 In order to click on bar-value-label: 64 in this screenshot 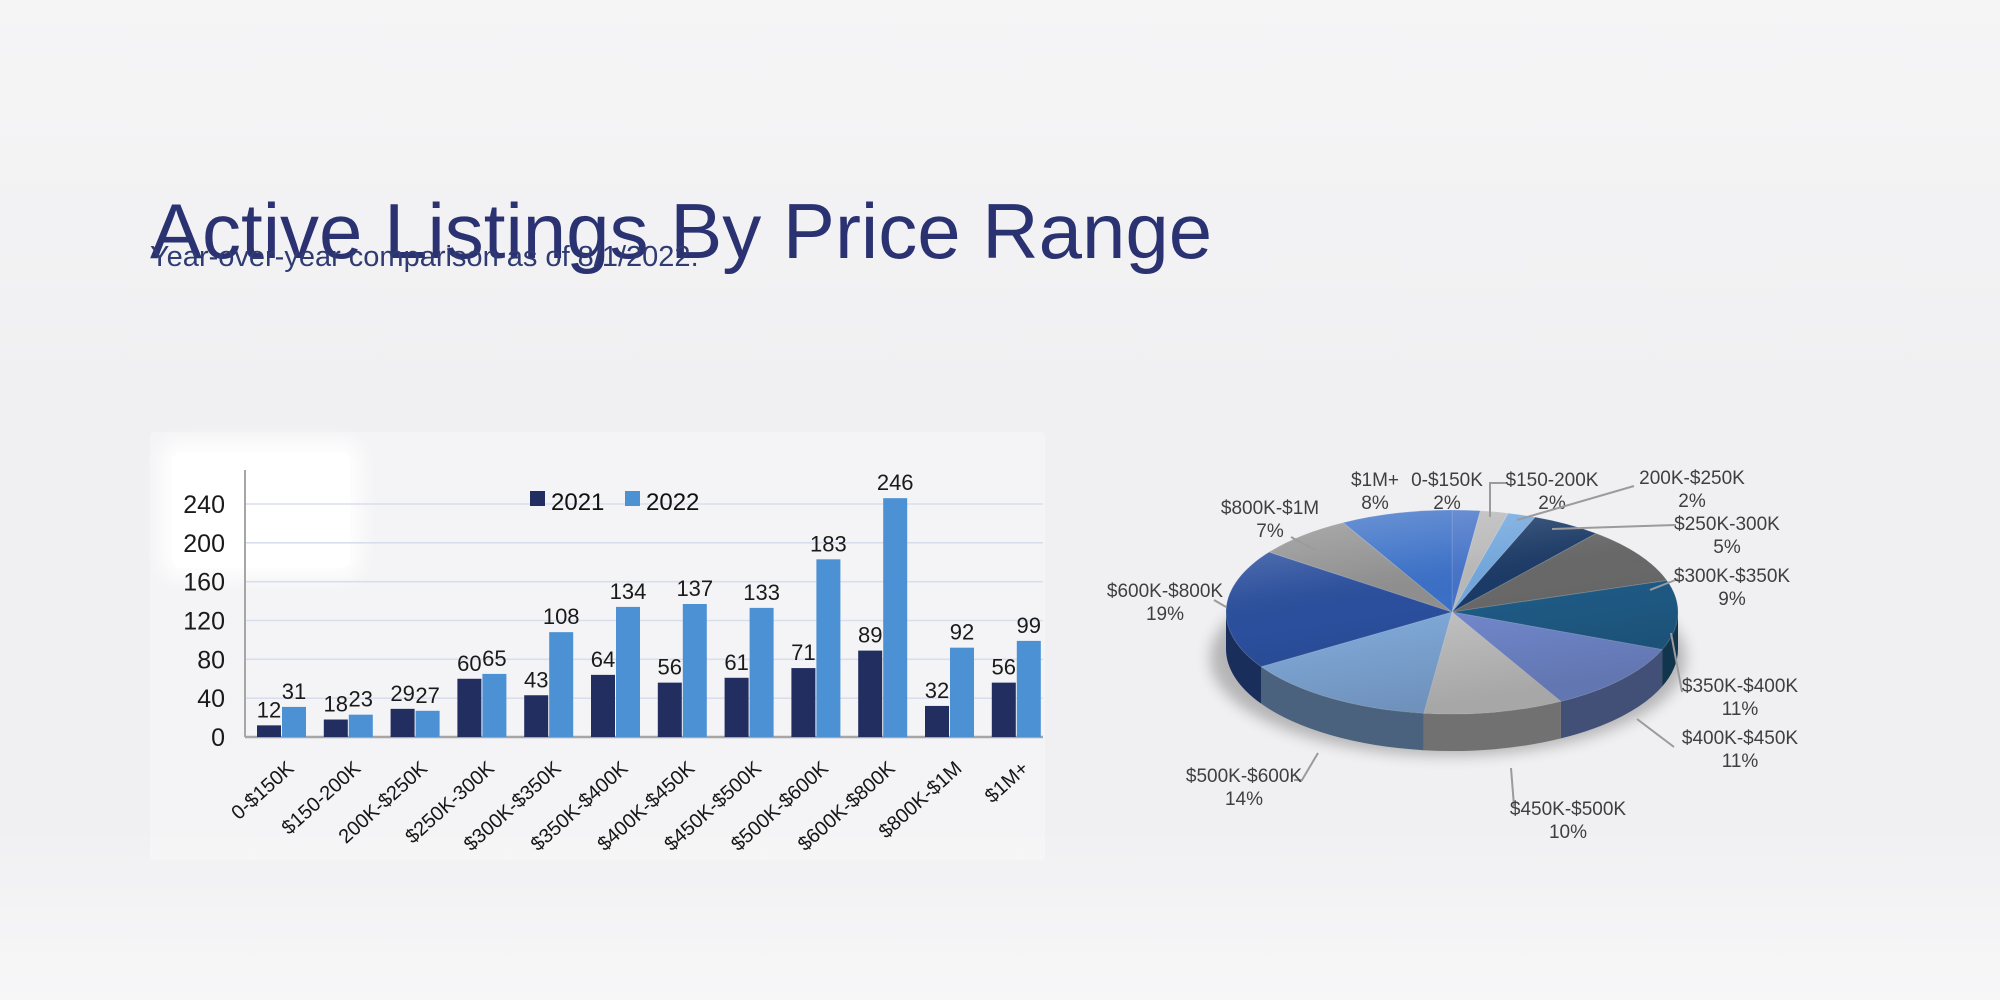, I will do `click(603, 659)`.